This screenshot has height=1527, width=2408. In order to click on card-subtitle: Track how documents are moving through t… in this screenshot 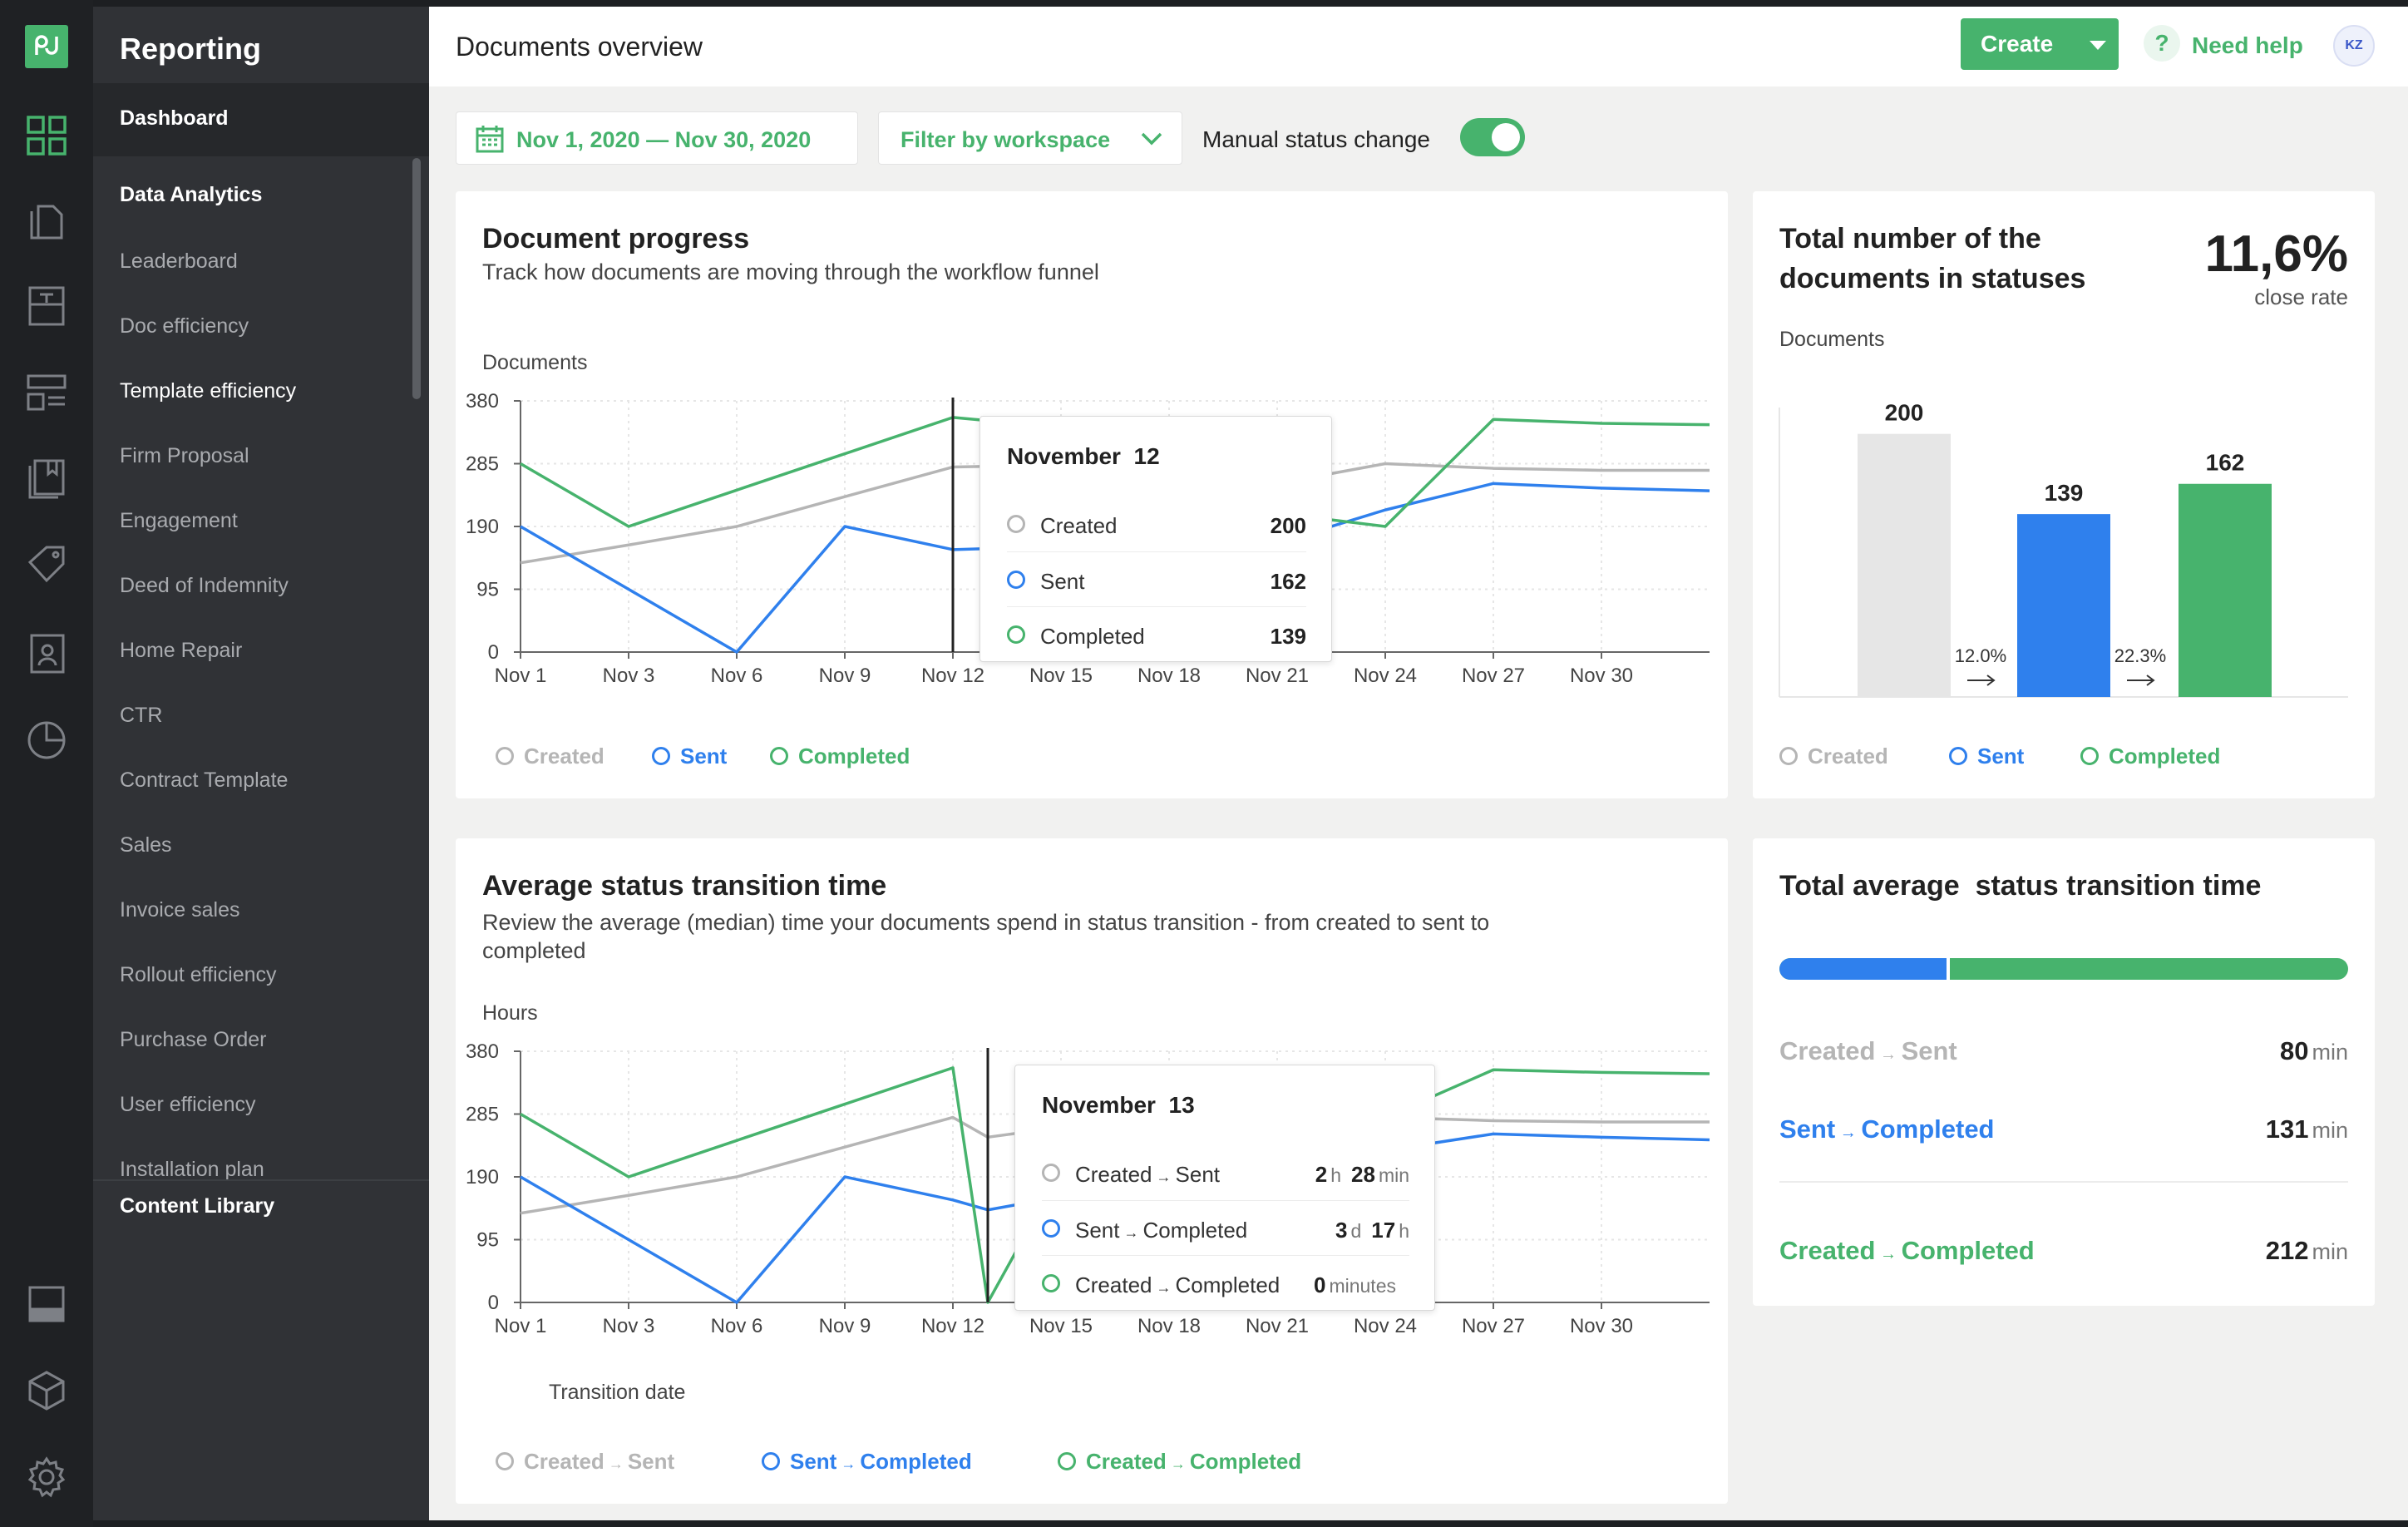, I will do `click(791, 271)`.